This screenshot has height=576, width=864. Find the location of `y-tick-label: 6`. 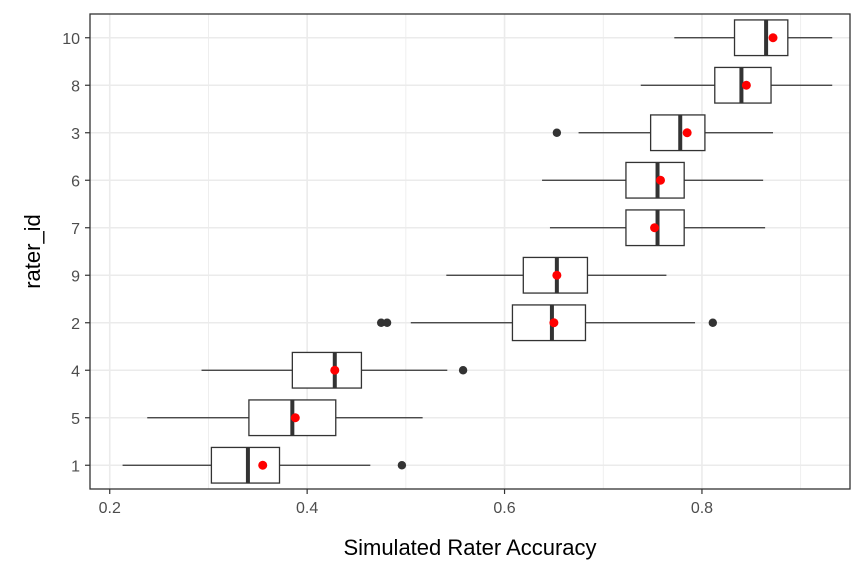

y-tick-label: 6 is located at coordinates (75, 181).